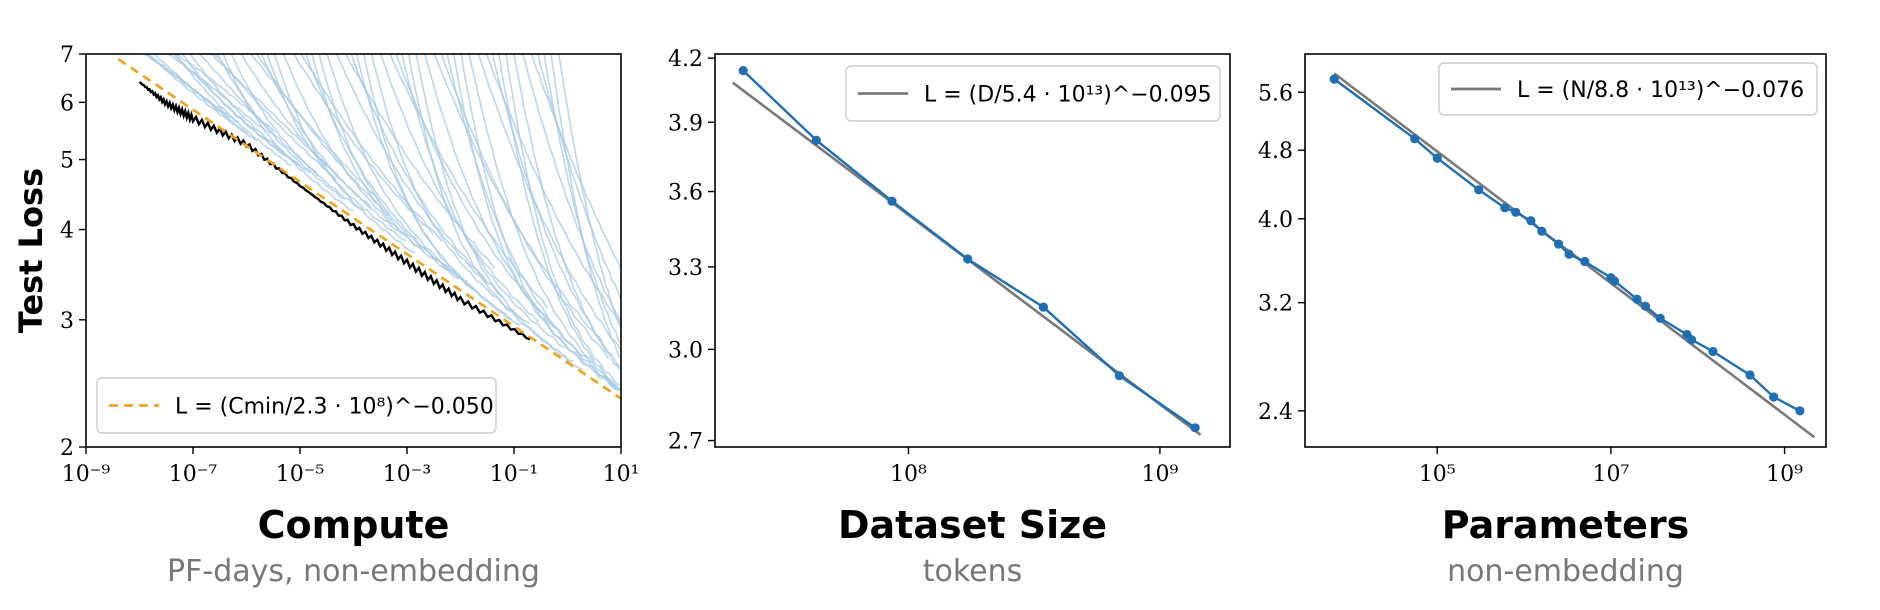  I want to click on legend: L = (D/5.4 · 10¹³)^−0.095, so click(1033, 93).